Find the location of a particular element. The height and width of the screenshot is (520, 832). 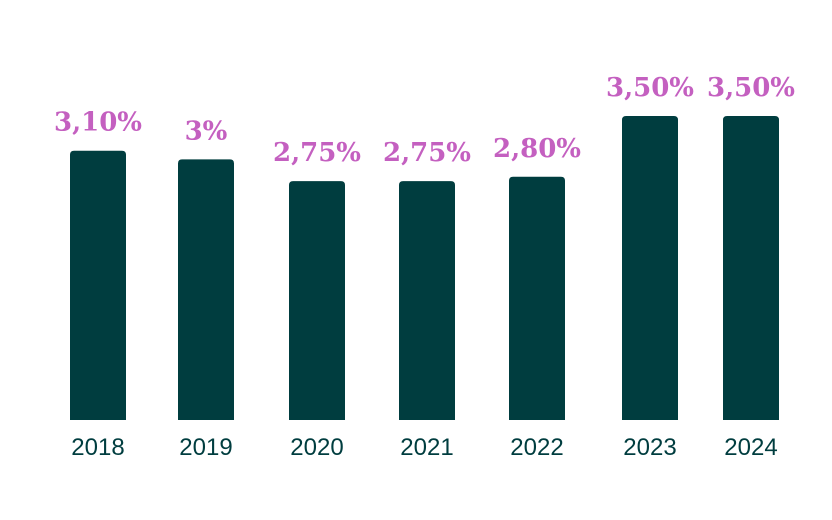

value-label-2021: 2,75% is located at coordinates (427, 153).